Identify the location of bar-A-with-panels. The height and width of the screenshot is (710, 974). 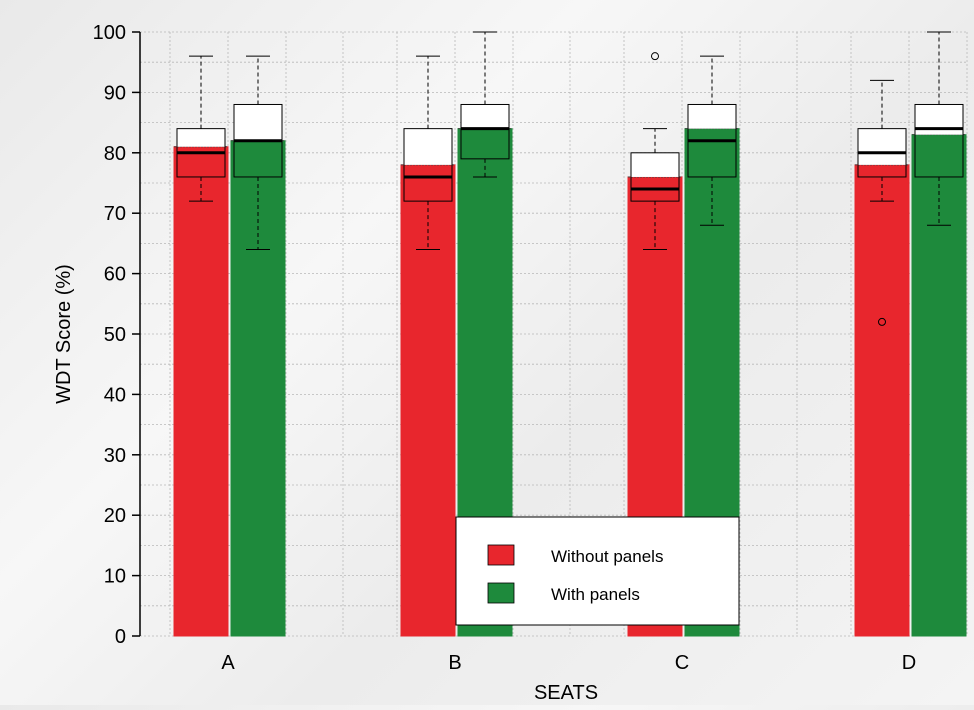
(258, 388).